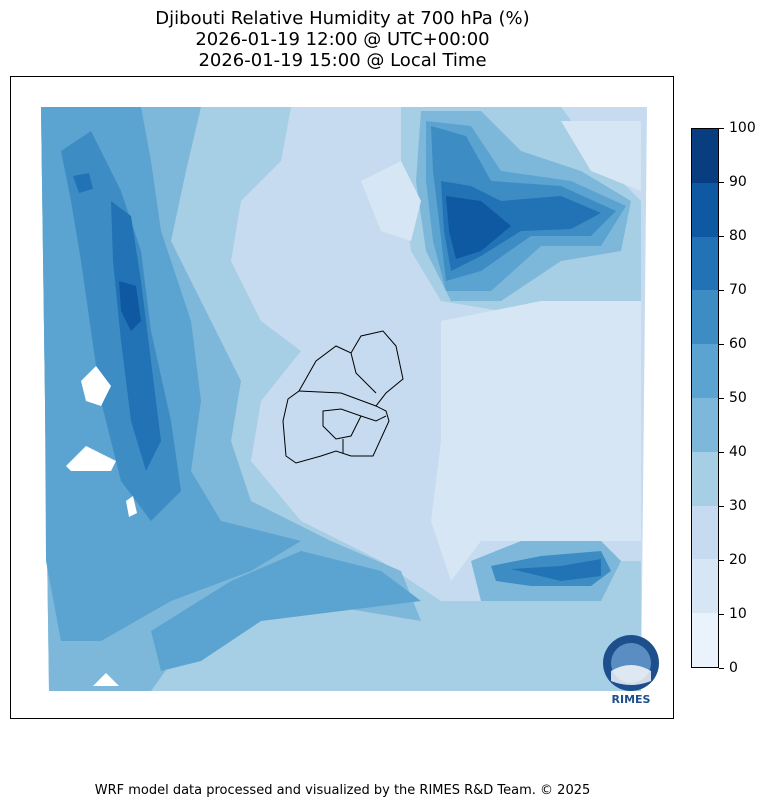 The width and height of the screenshot is (764, 808). Describe the element at coordinates (733, 614) in the screenshot. I see `colorbar-tick-label: 10` at that location.